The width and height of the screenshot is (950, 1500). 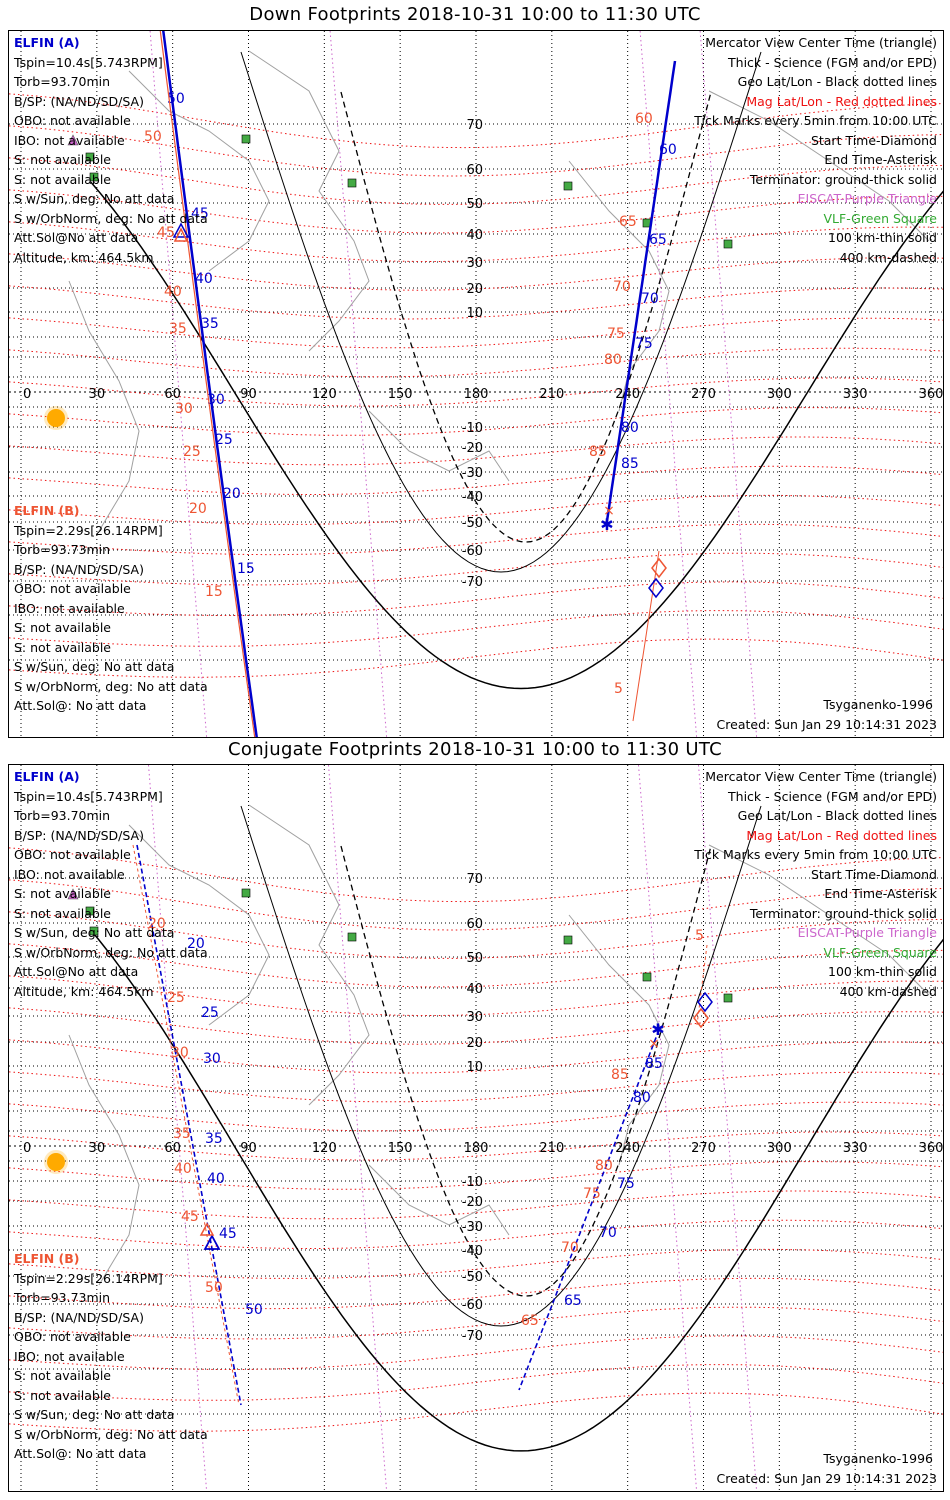 I want to click on legend-entry: Mercator View Center Time (triangle), so click(x=821, y=42).